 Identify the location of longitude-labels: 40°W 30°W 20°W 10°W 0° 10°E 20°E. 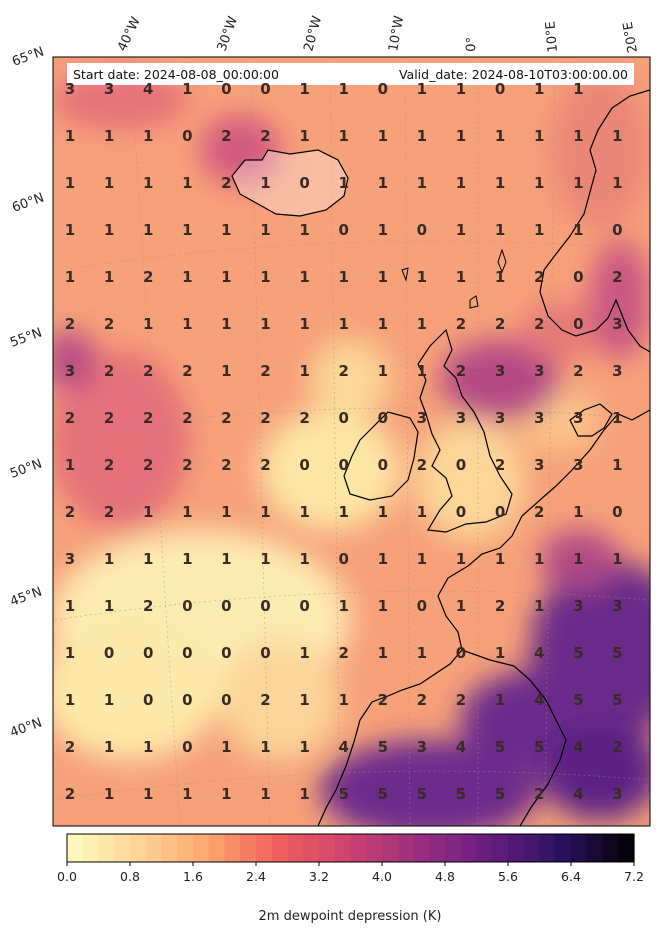
(378, 34).